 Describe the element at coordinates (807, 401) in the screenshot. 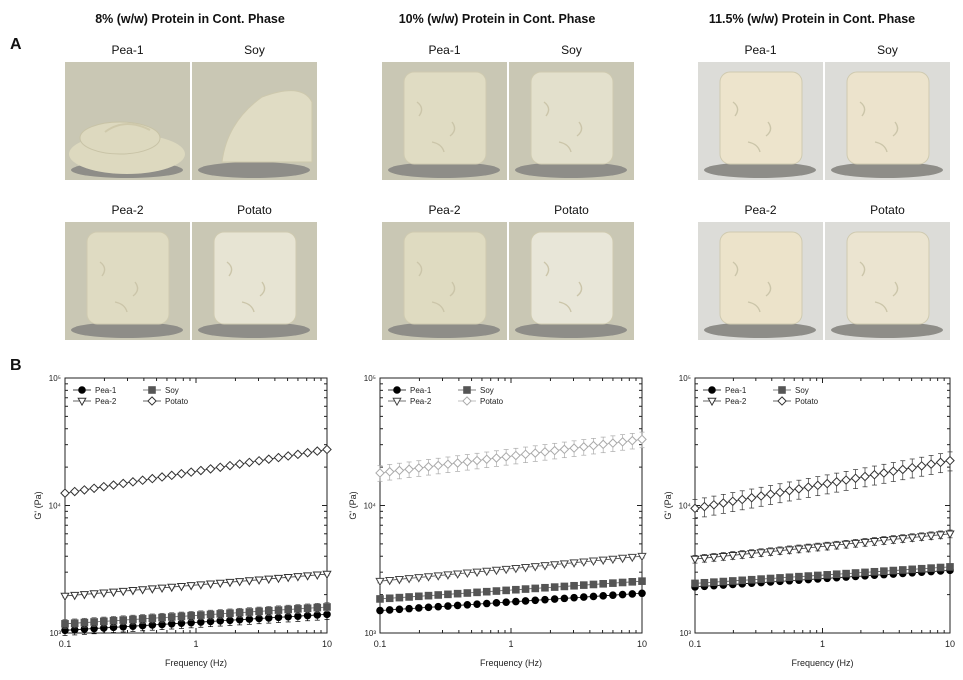

I see `legend-label: Potato` at that location.